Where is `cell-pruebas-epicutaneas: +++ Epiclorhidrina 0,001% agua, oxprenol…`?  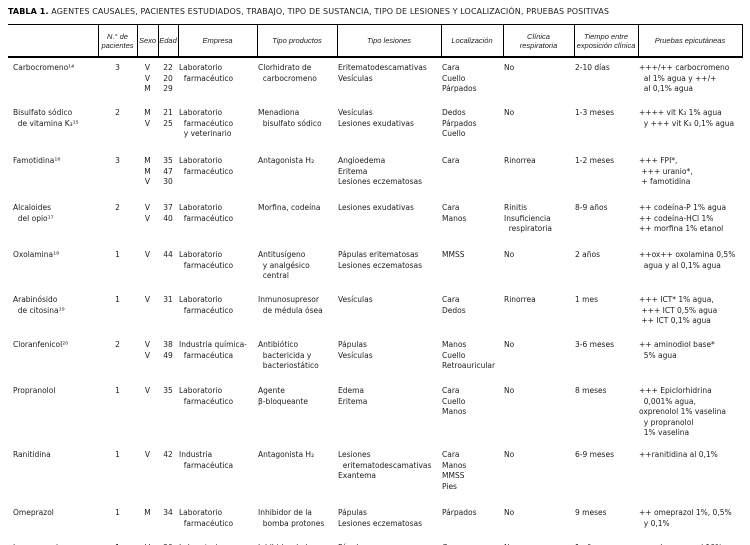
cell-pruebas-epicutaneas: +++ Epiclorhidrina 0,001% agua, oxprenol… is located at coordinates (682, 411).